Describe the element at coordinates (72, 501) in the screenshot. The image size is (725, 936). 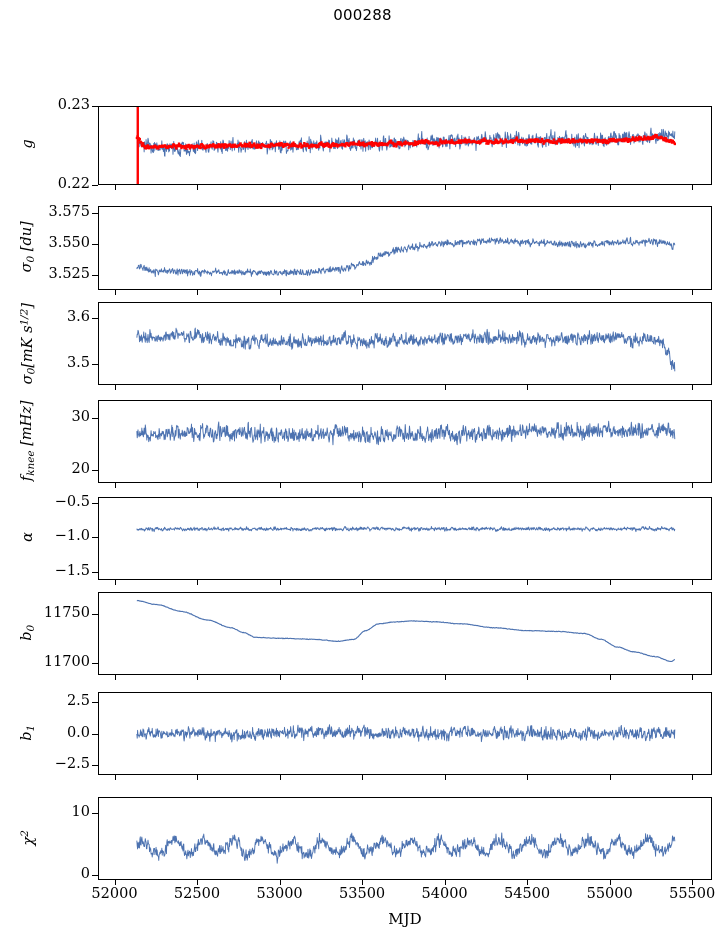
I see `y-tick-label: −0.5` at that location.